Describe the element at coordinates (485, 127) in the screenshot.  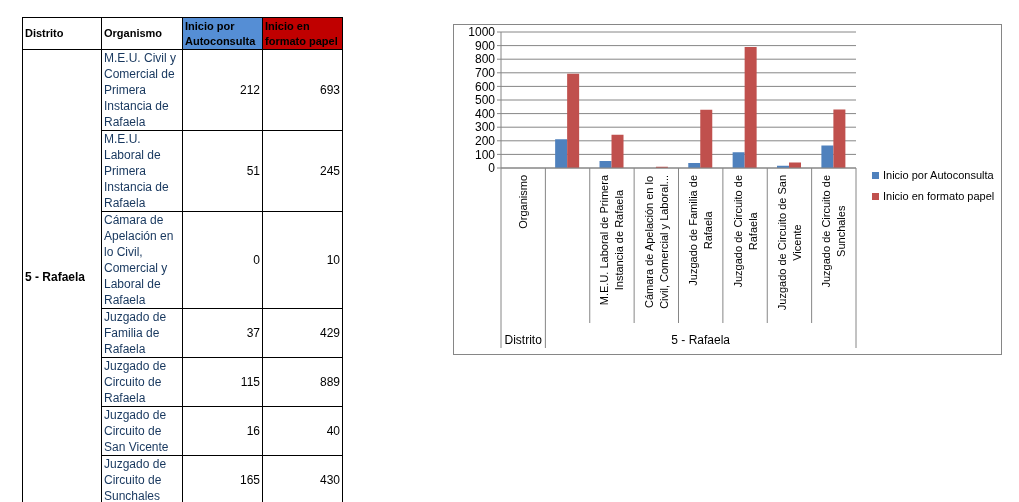
I see `y-tick-label: 300` at that location.